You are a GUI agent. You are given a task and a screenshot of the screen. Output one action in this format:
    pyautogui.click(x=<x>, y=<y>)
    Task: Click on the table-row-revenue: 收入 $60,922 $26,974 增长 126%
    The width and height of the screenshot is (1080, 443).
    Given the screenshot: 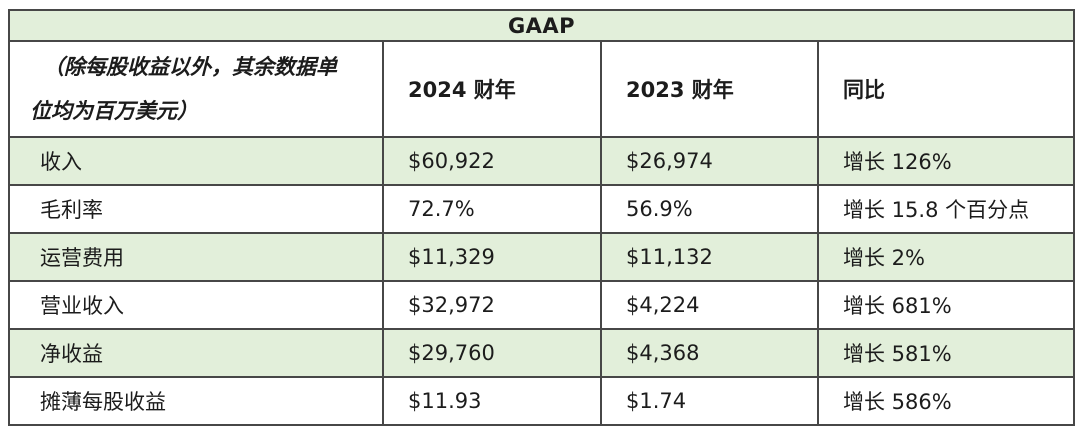 What is the action you would take?
    pyautogui.click(x=542, y=161)
    